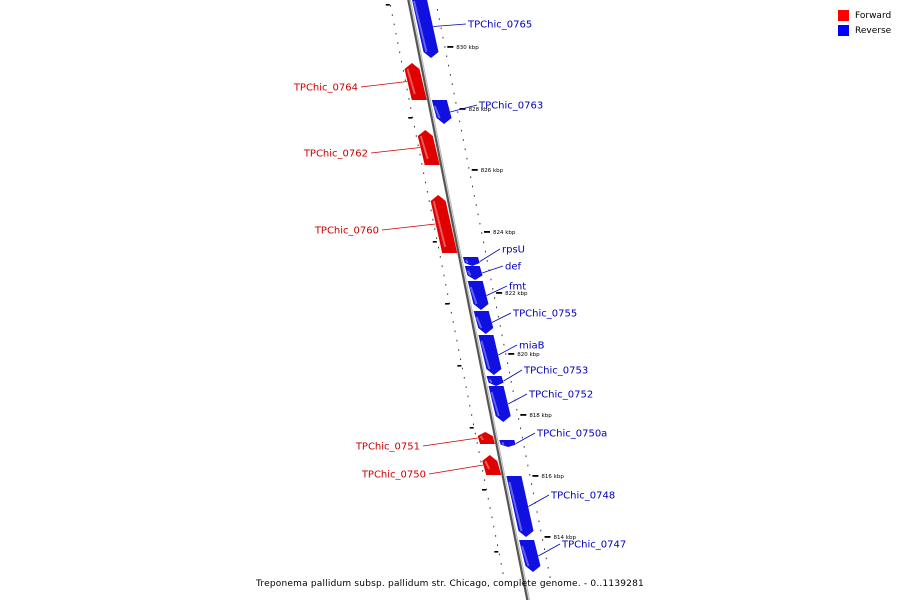 The width and height of the screenshot is (900, 600). What do you see at coordinates (843, 15) in the screenshot?
I see `forward-swatch` at bounding box center [843, 15].